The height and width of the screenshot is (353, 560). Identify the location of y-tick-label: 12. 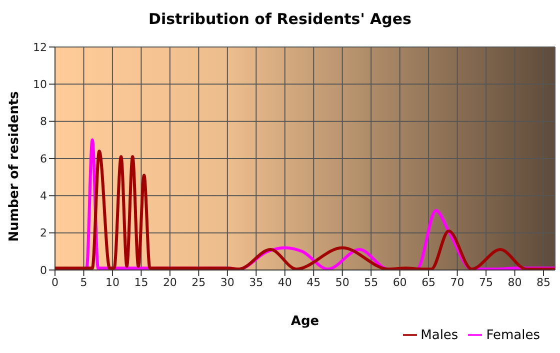
(40, 47).